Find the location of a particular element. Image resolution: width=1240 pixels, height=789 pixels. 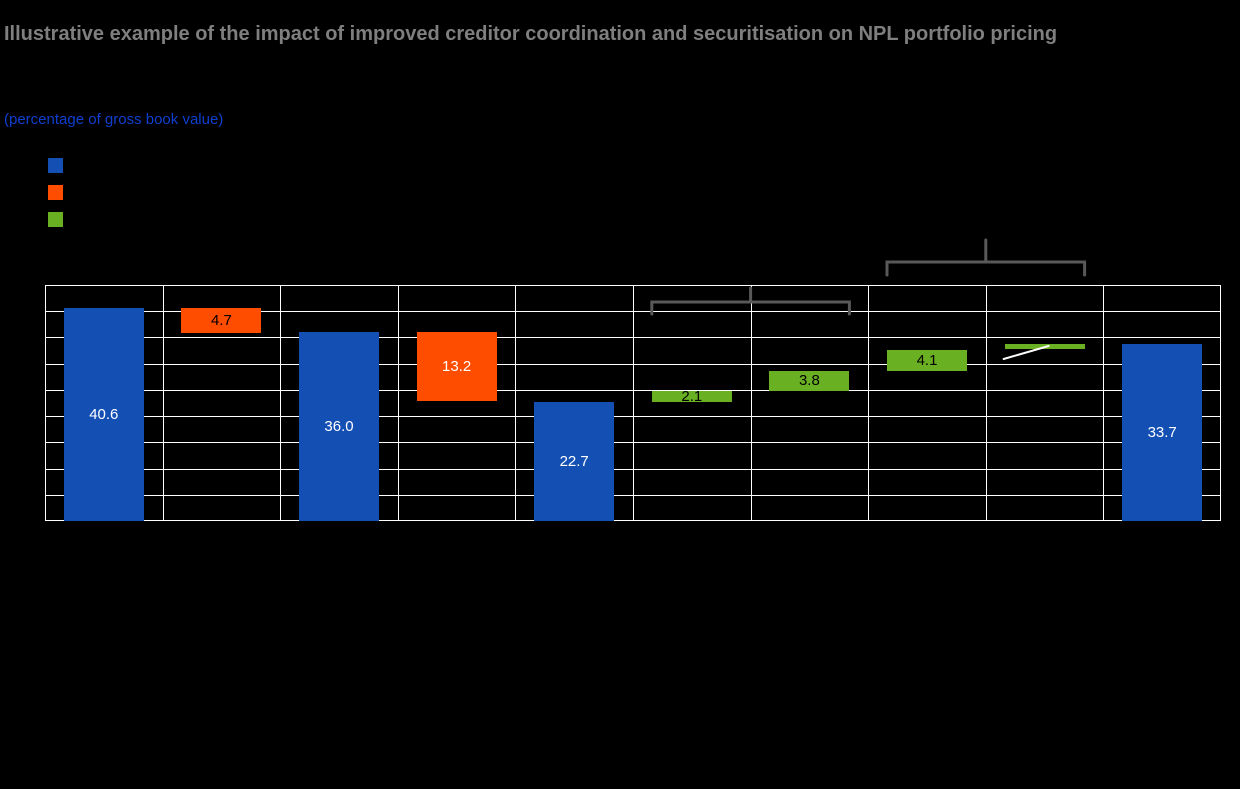

bar-value-label: 13.2 is located at coordinates (456, 367).